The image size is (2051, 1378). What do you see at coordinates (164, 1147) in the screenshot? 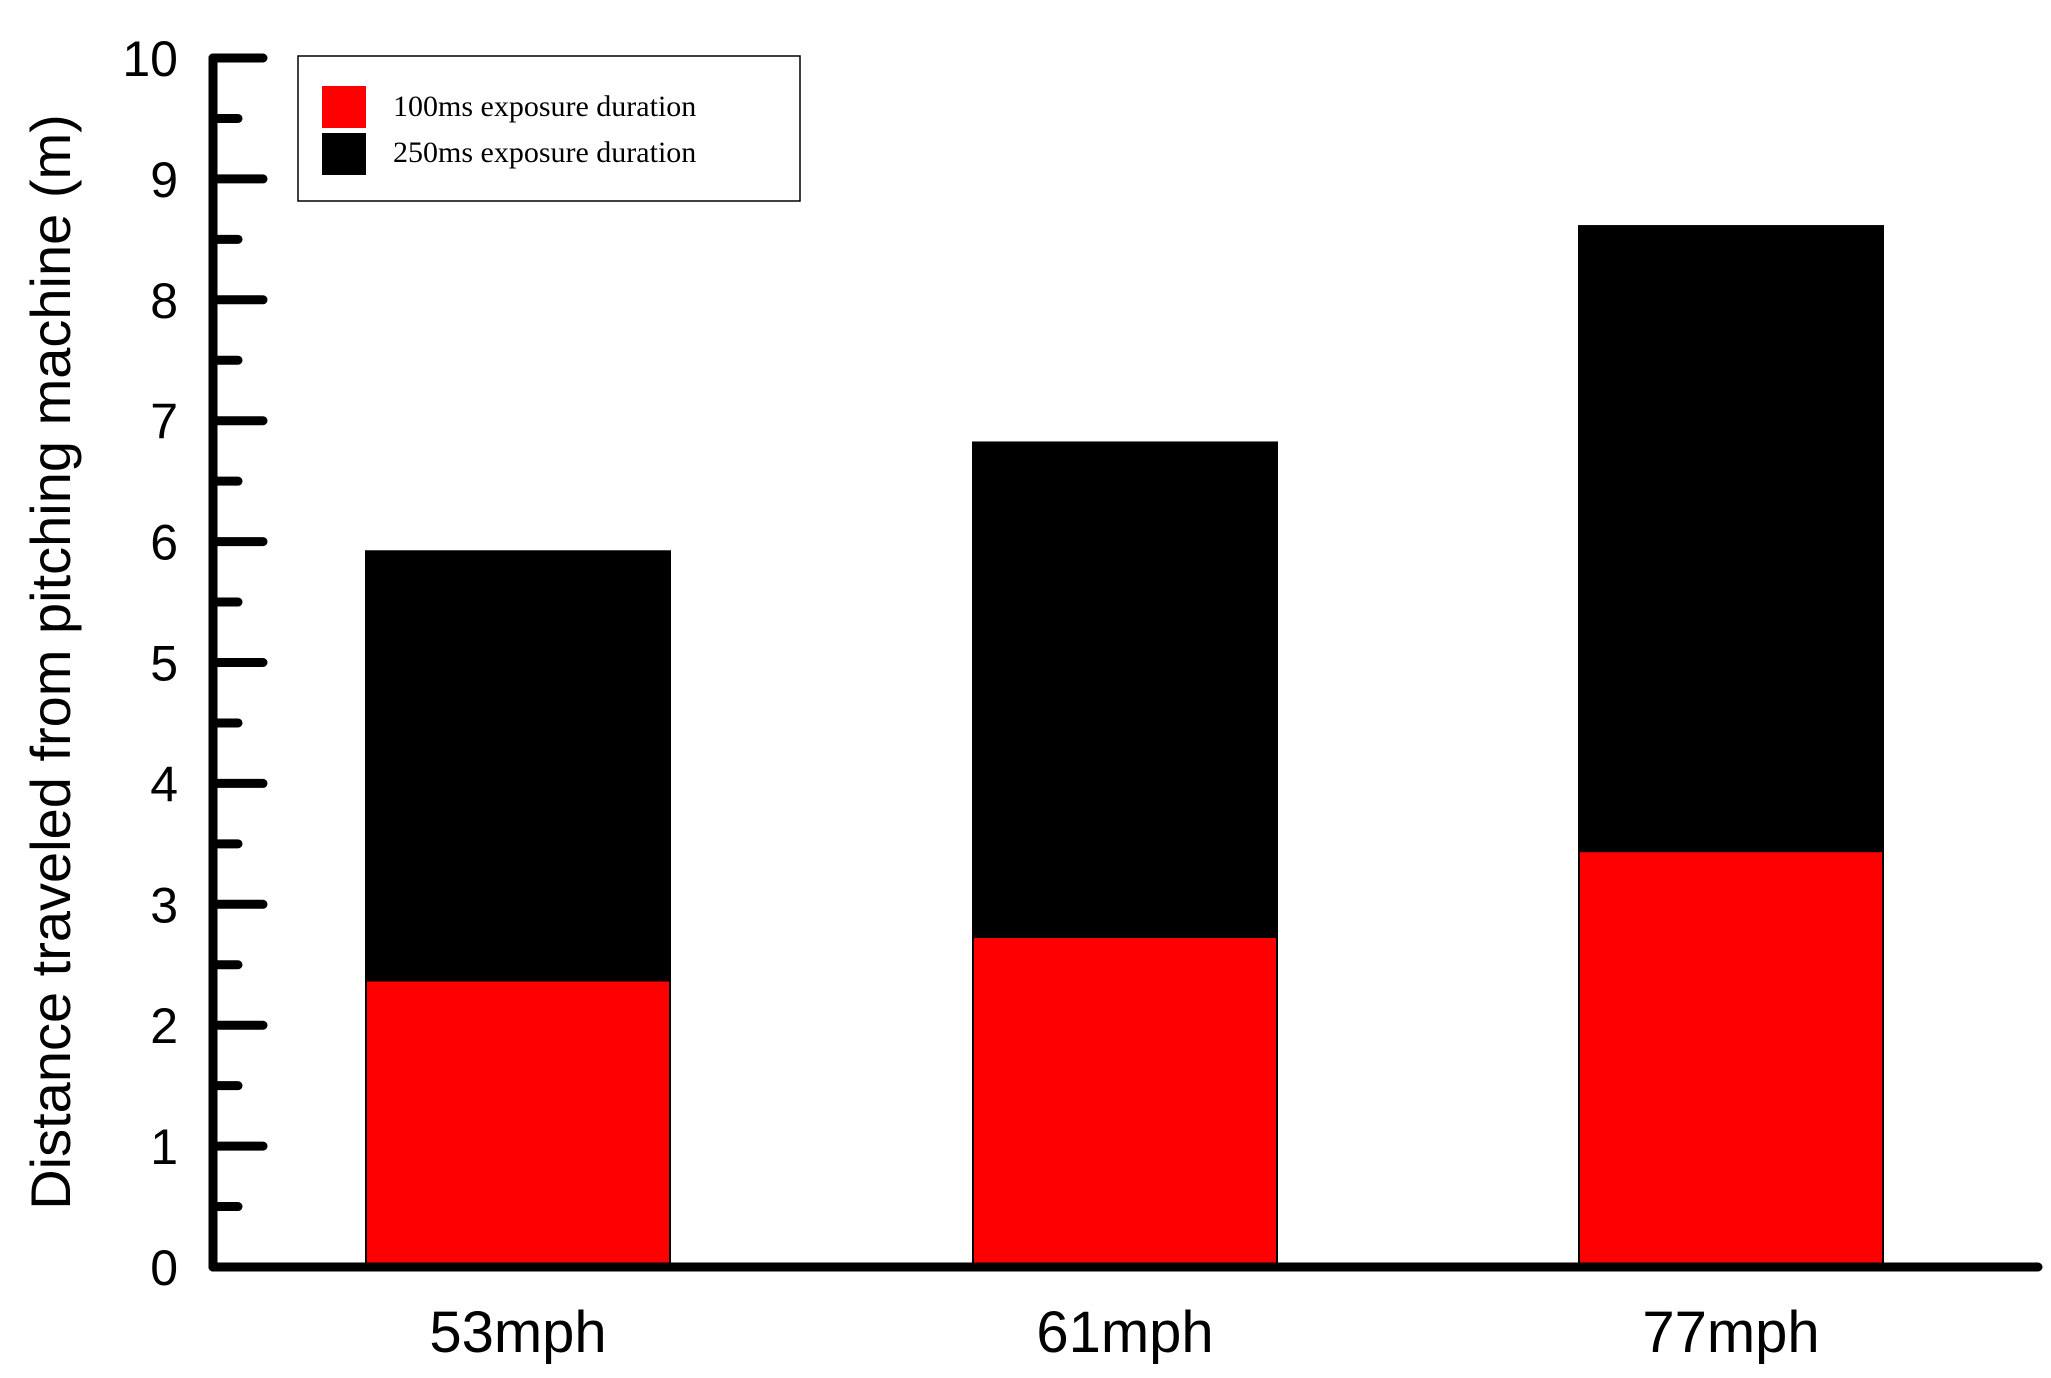
I see `y-tick-label: 1` at bounding box center [164, 1147].